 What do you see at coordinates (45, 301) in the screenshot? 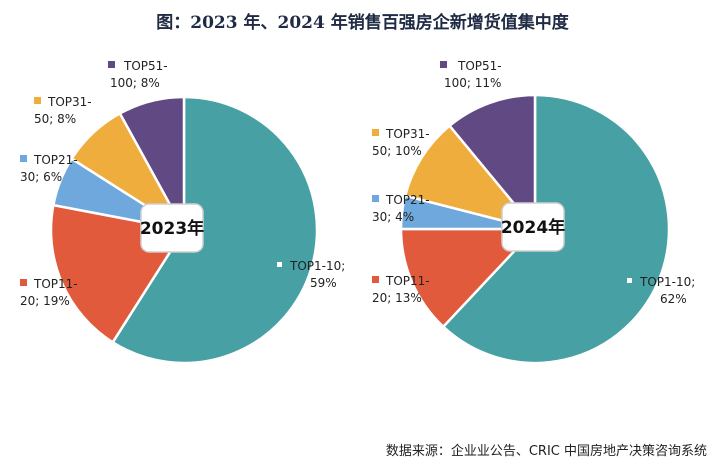
I see `slice-label-line2: 20; 19%` at bounding box center [45, 301].